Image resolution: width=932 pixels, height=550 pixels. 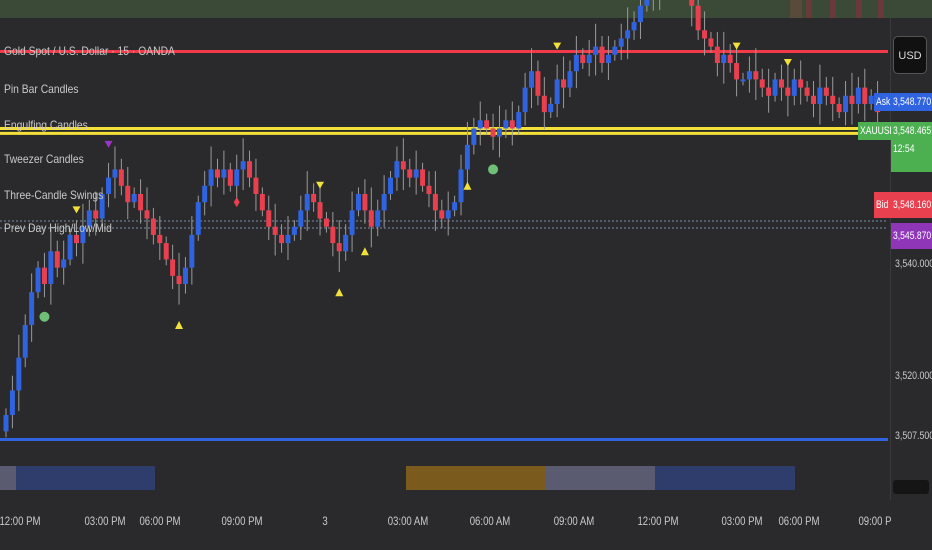 I want to click on indicator-label-tweezer: Tweezer Candles, so click(x=44, y=159).